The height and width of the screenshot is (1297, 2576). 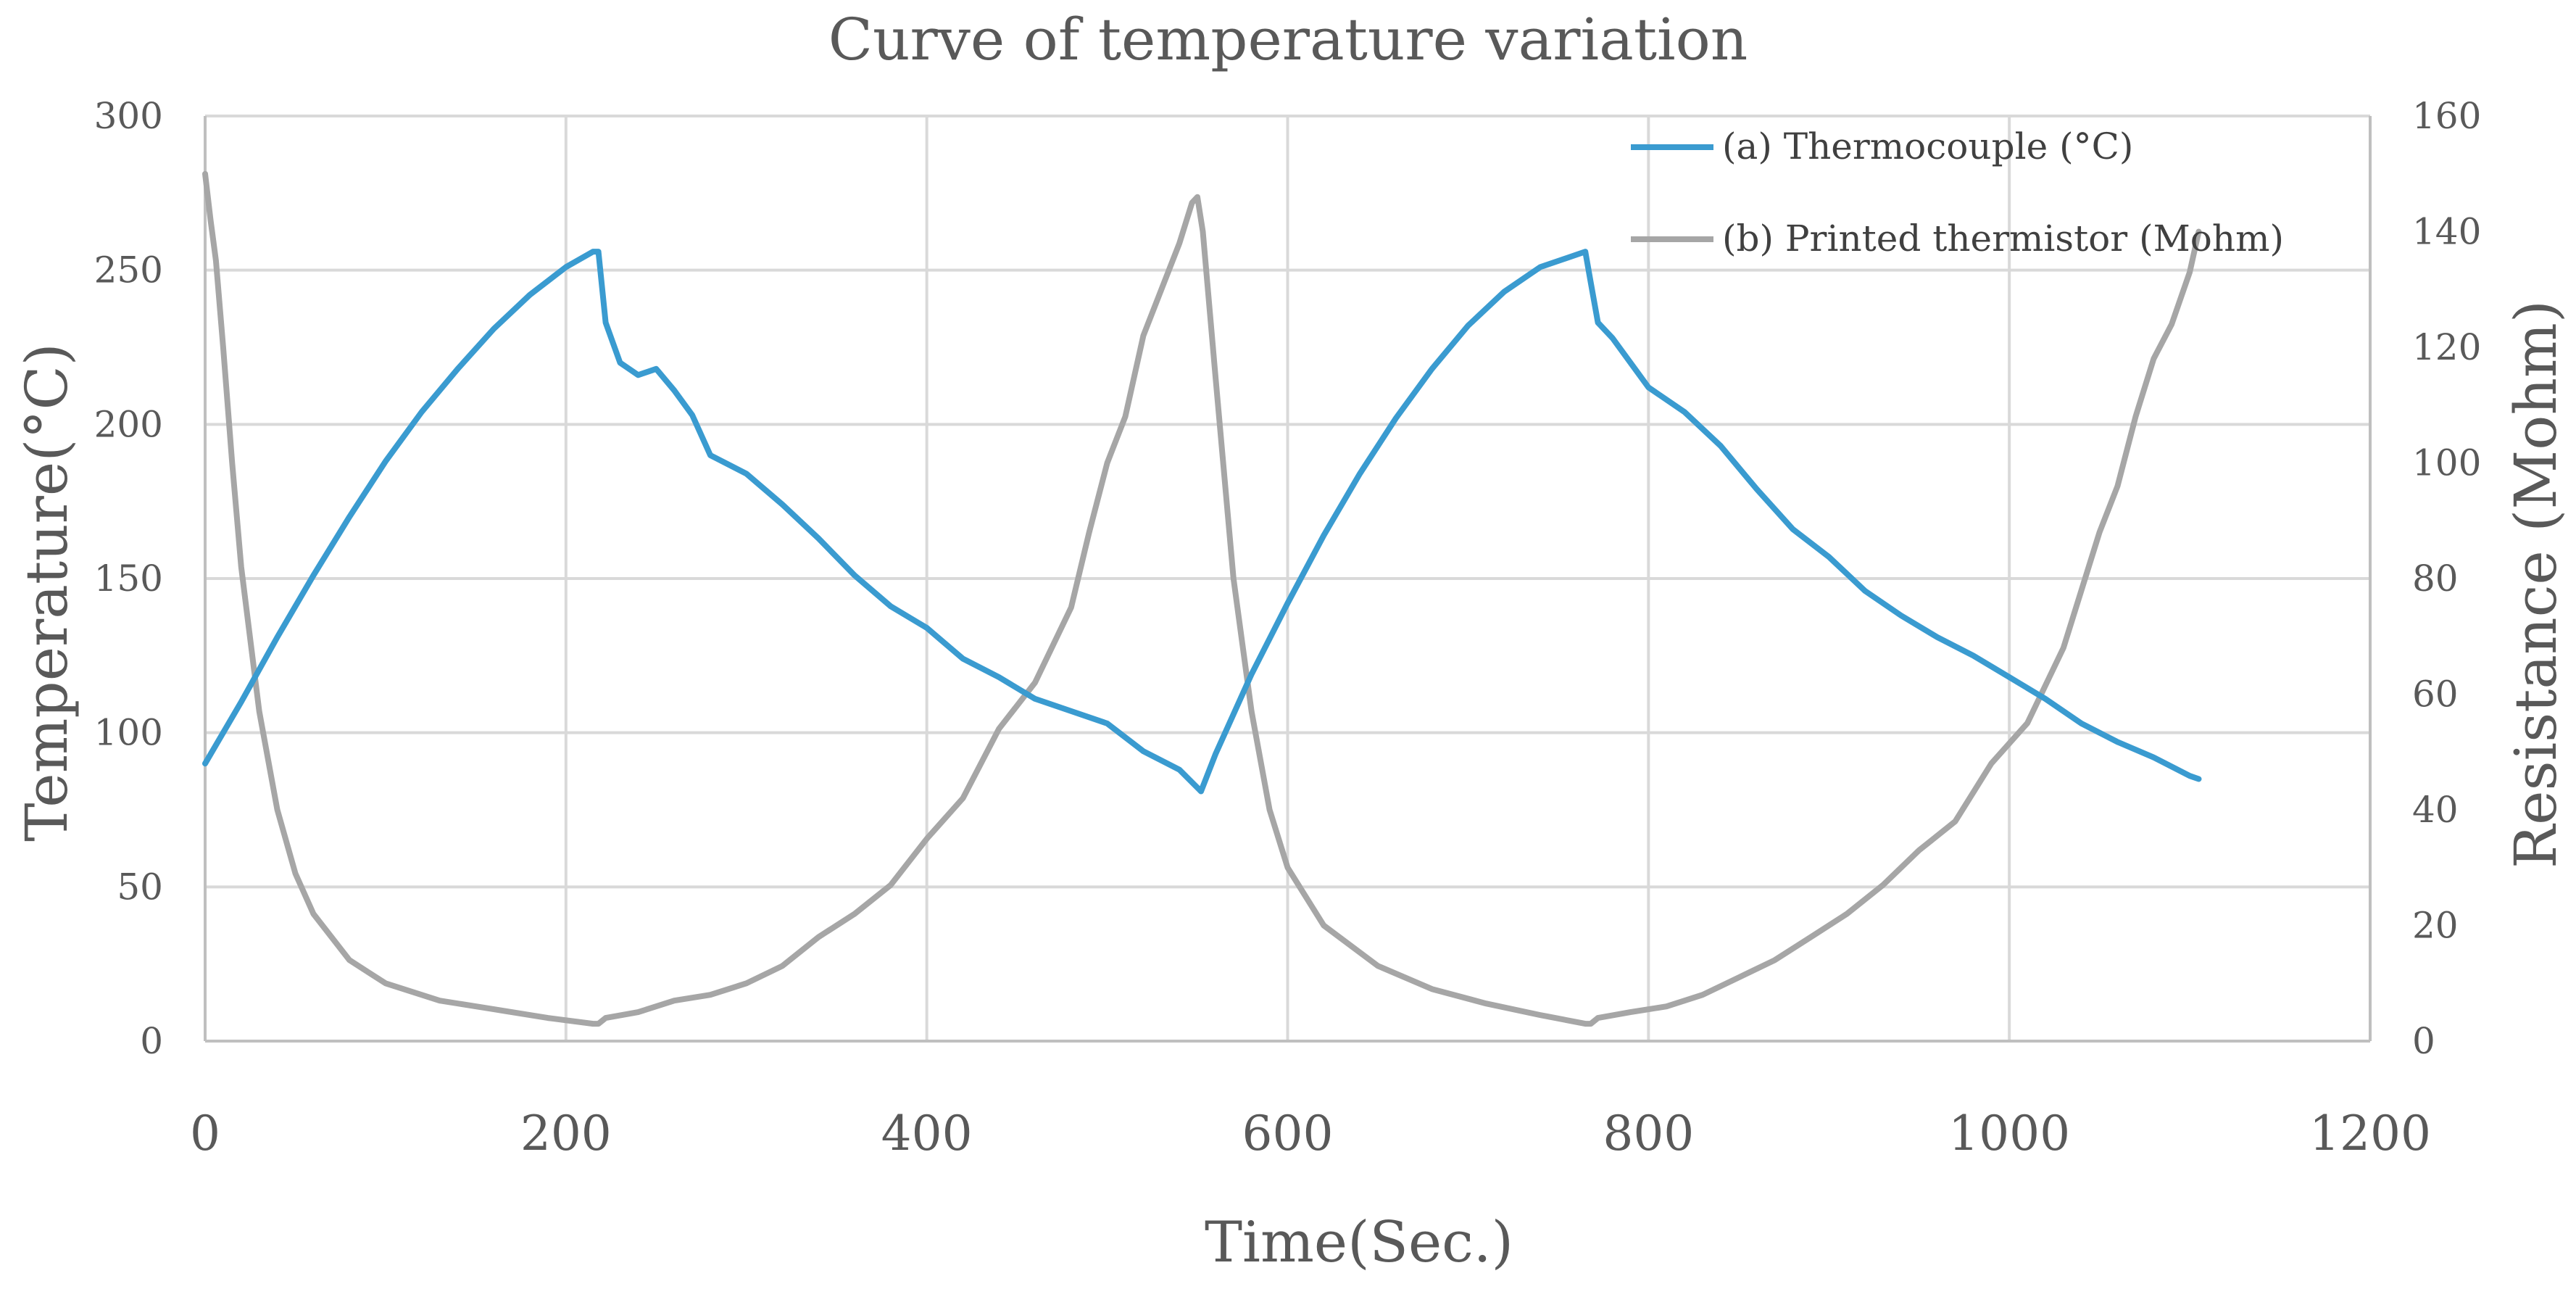 I want to click on x-tick-label: 800, so click(x=1648, y=1133).